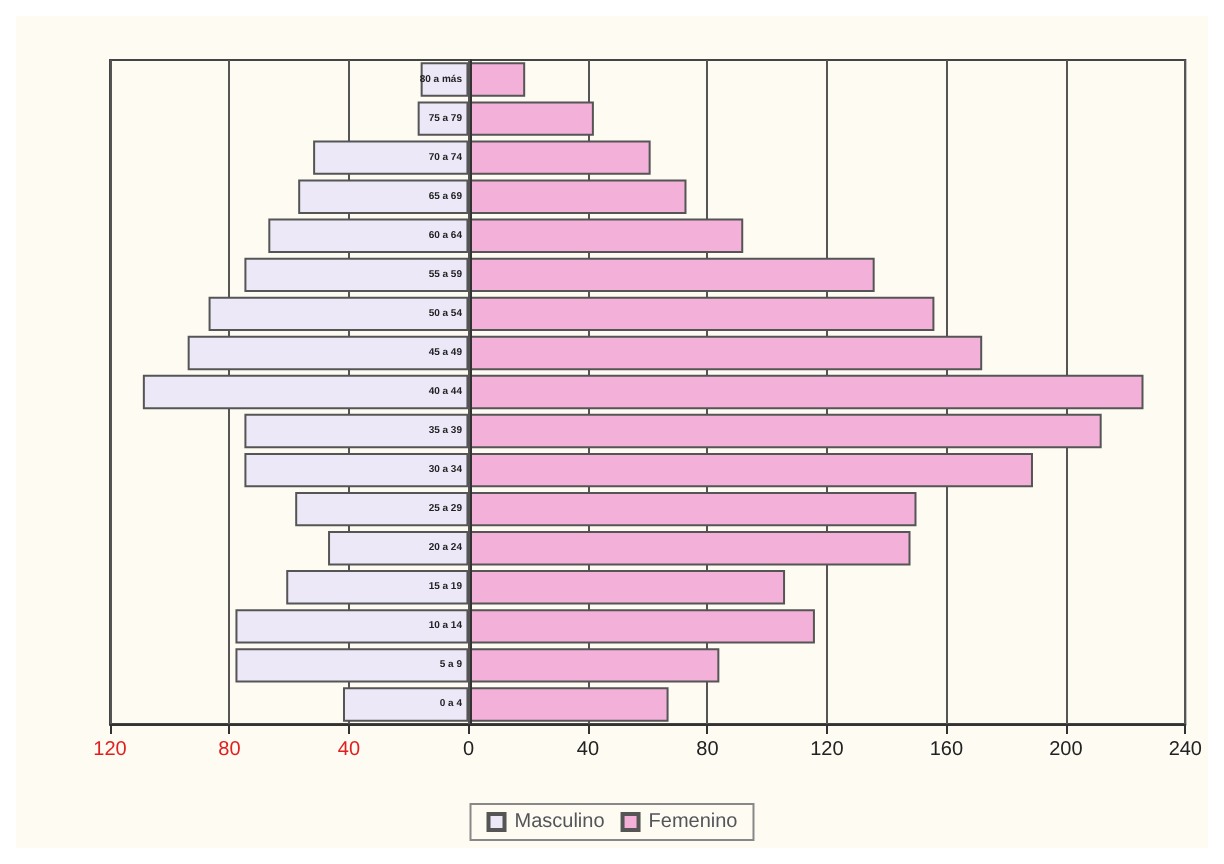 The image size is (1224, 864). What do you see at coordinates (1185, 750) in the screenshot?
I see `x-tick-label: 240` at bounding box center [1185, 750].